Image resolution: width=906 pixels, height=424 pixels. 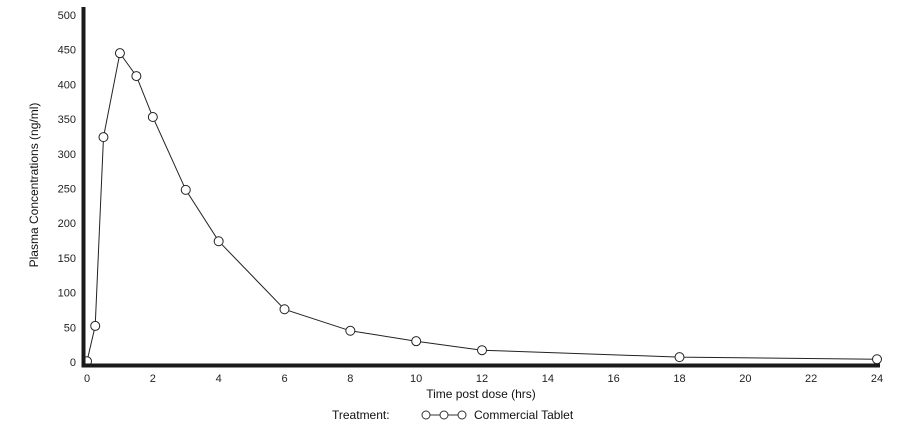 What do you see at coordinates (67, 120) in the screenshot?
I see `y-tick-label: 350` at bounding box center [67, 120].